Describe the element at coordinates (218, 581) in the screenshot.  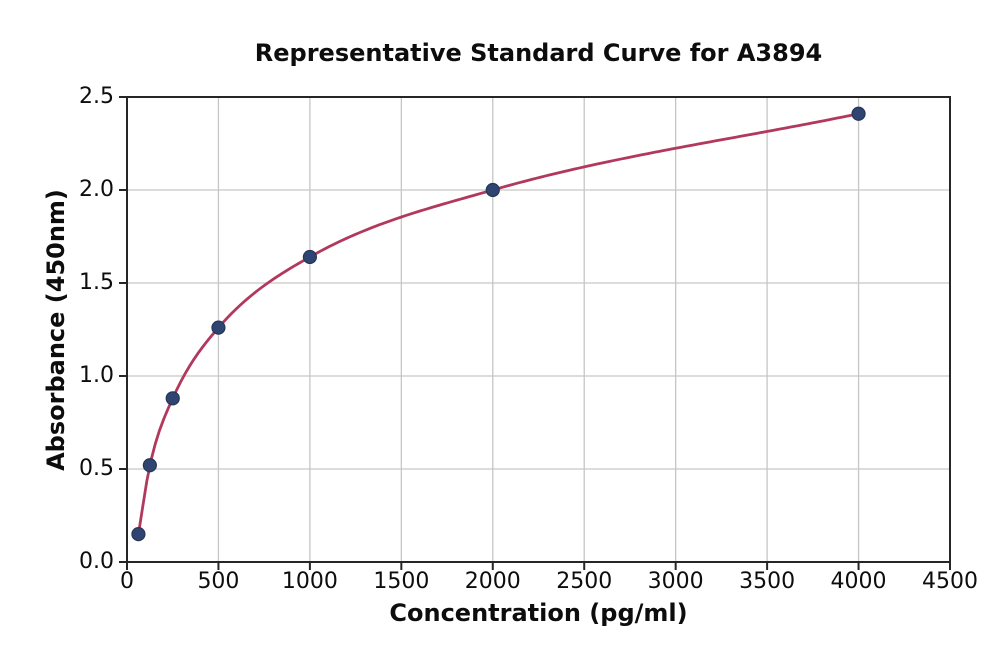
I see `x-tick-label: 500` at that location.